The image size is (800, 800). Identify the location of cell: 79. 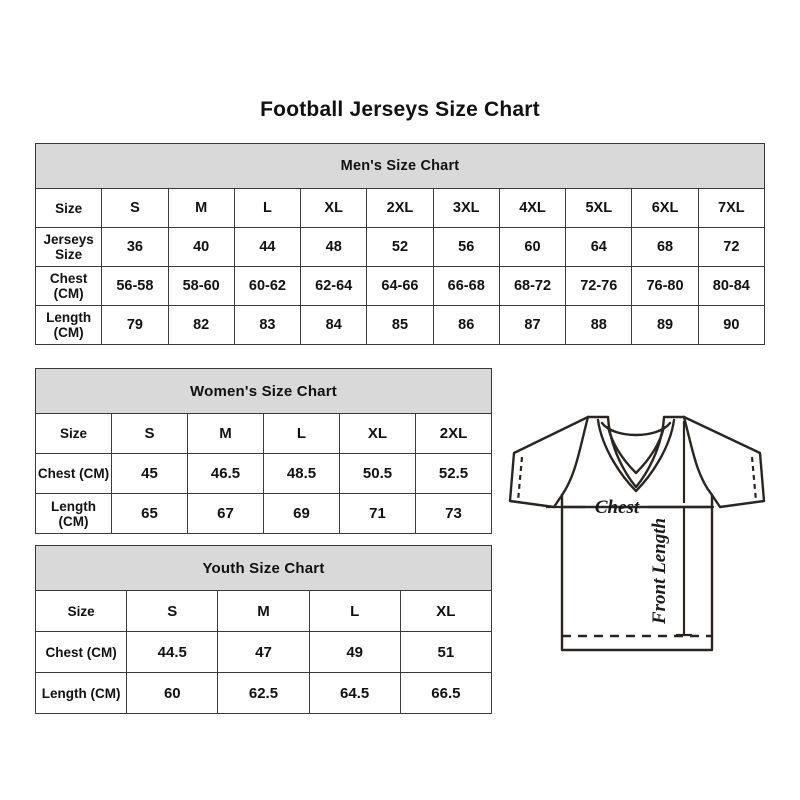
(135, 325).